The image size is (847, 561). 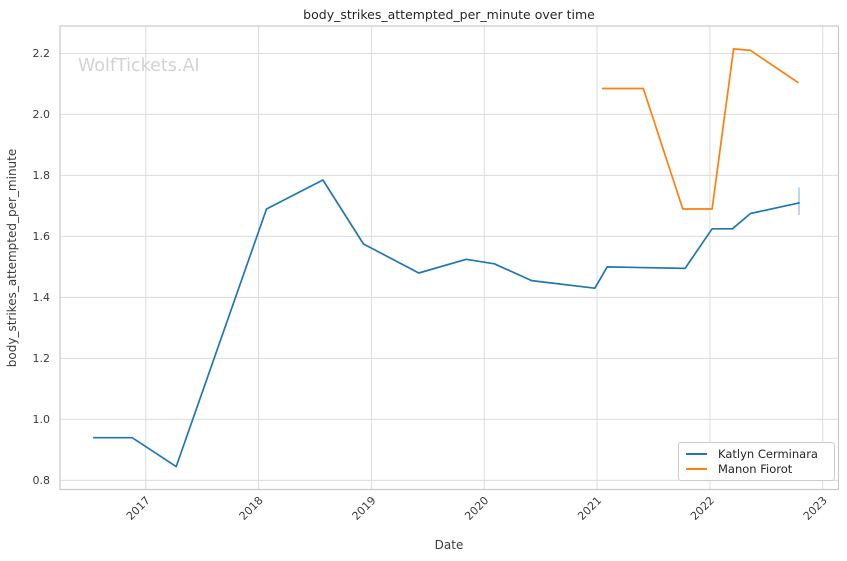 I want to click on legend-label: Katlyn Cerminara, so click(x=768, y=453).